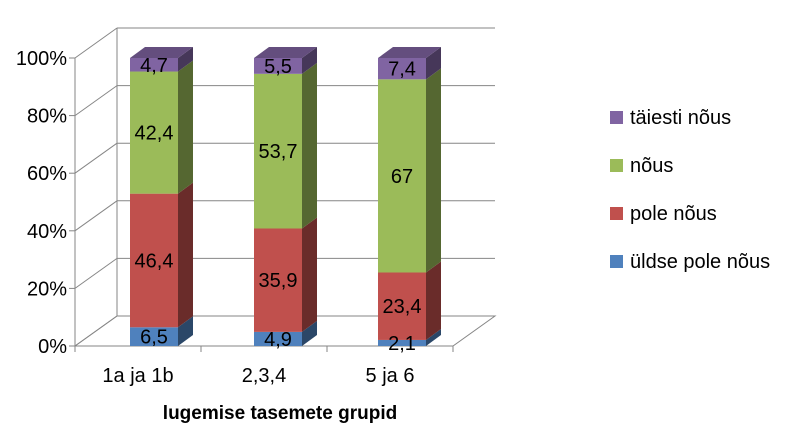 The image size is (806, 428). What do you see at coordinates (52, 347) in the screenshot?
I see `y-tick-label: 0%` at bounding box center [52, 347].